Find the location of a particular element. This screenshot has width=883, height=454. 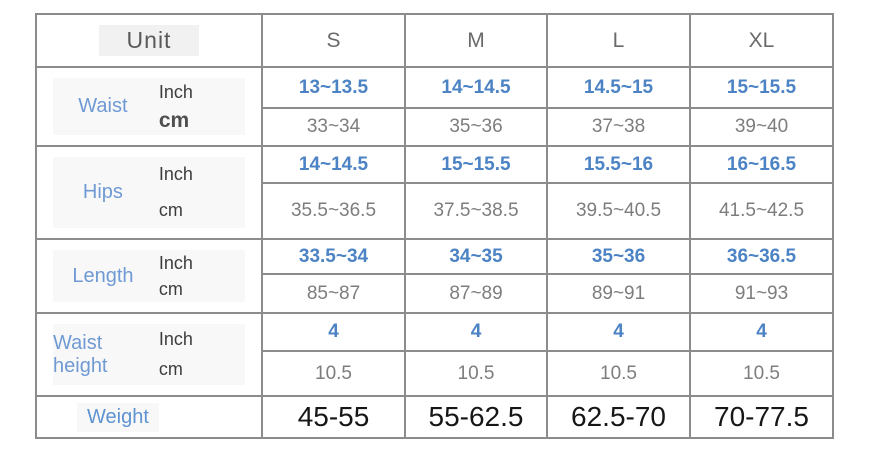

length-cm-s: 85~87 is located at coordinates (333, 293).